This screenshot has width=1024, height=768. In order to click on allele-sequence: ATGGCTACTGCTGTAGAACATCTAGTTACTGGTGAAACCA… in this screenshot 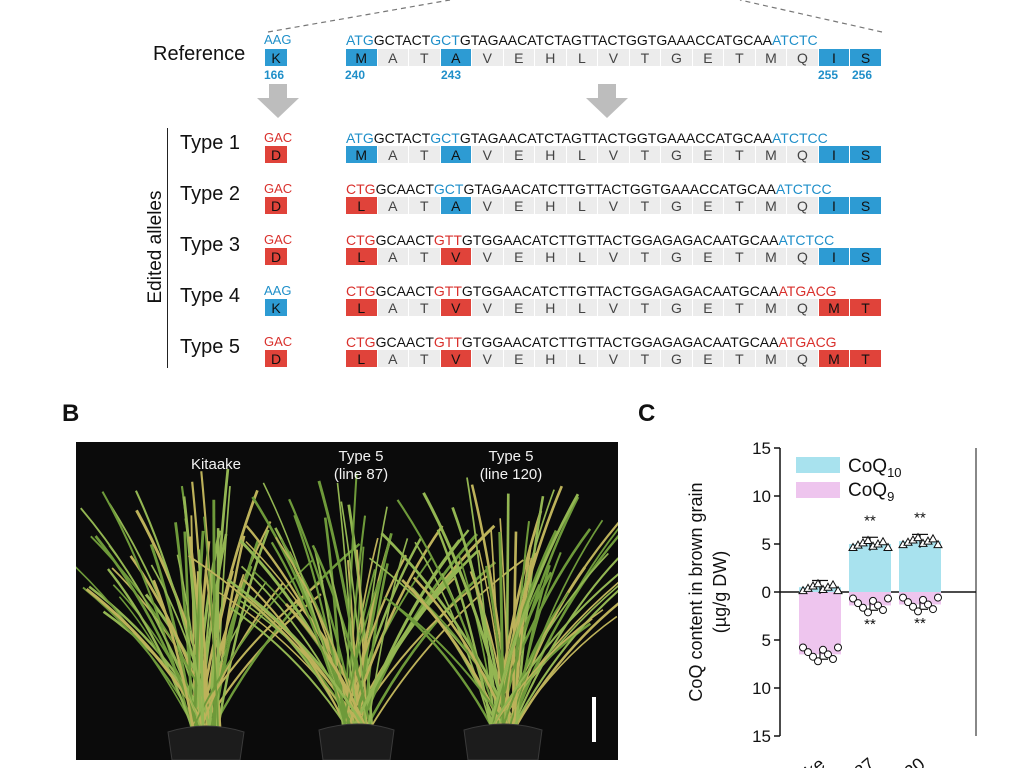, I will do `click(587, 138)`.